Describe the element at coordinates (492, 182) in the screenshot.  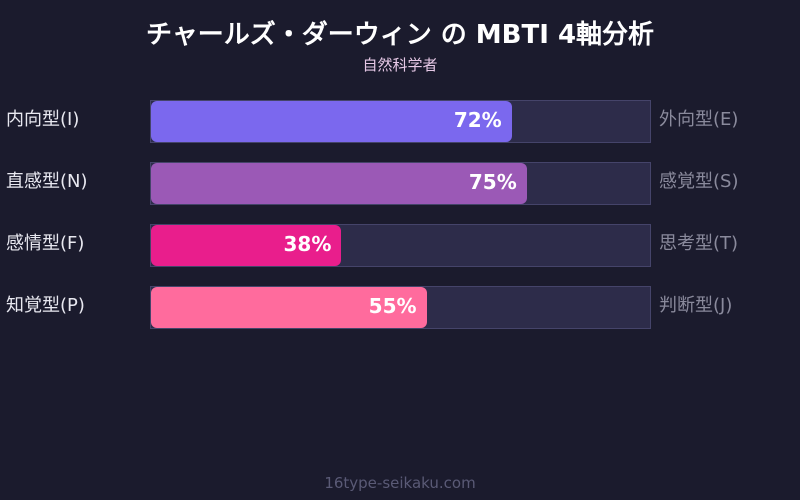
I see `percent-label: 75%` at that location.